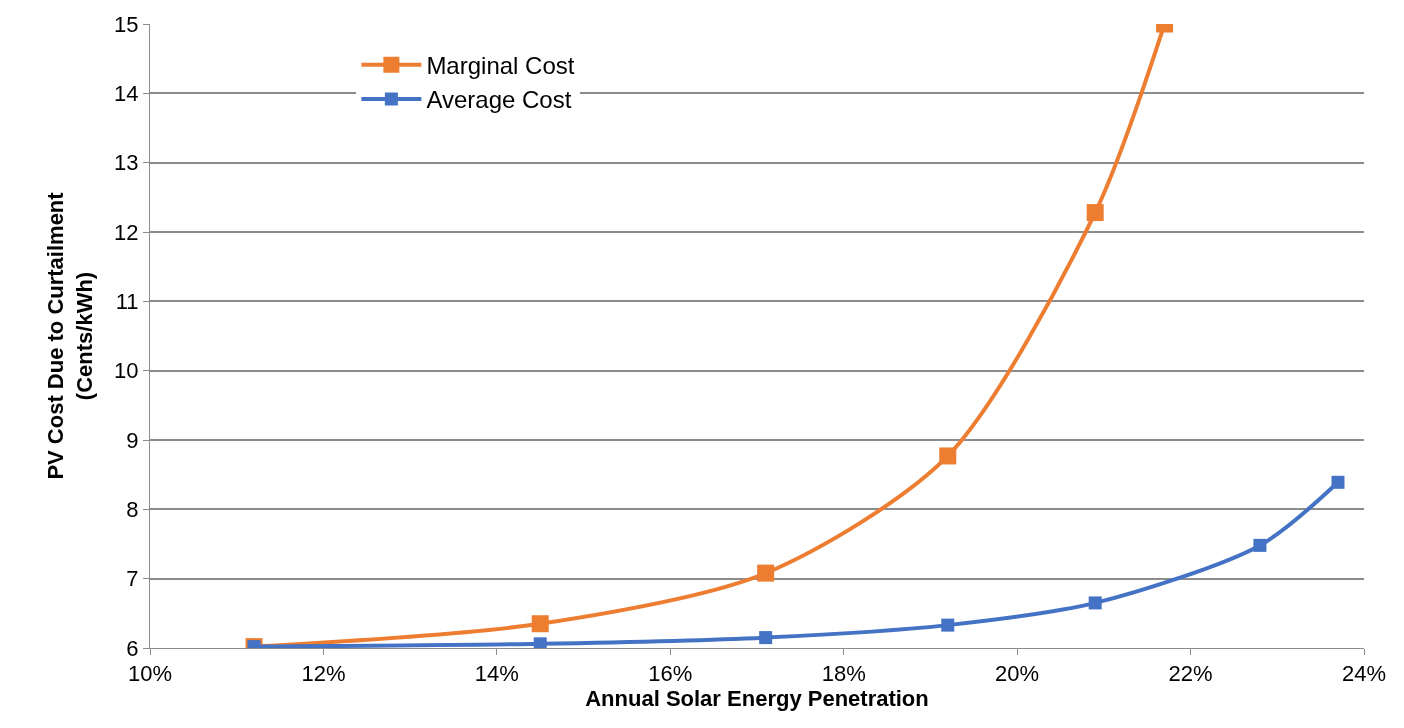 The height and width of the screenshot is (728, 1404). What do you see at coordinates (843, 674) in the screenshot?
I see `x-tick-label: 18%` at bounding box center [843, 674].